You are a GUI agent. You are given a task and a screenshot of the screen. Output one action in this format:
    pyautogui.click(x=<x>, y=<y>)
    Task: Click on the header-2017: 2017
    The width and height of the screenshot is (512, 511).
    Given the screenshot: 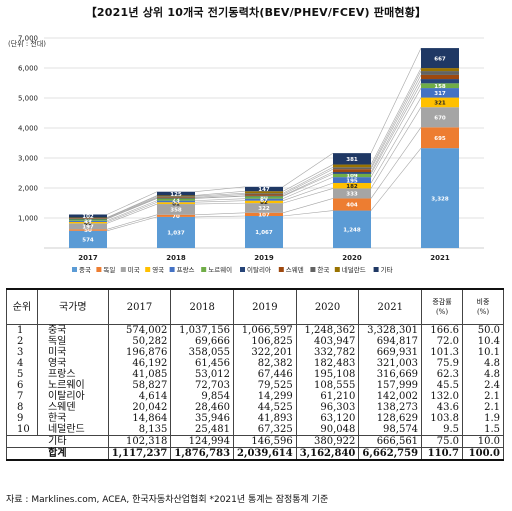 What is the action you would take?
    pyautogui.click(x=139, y=306)
    